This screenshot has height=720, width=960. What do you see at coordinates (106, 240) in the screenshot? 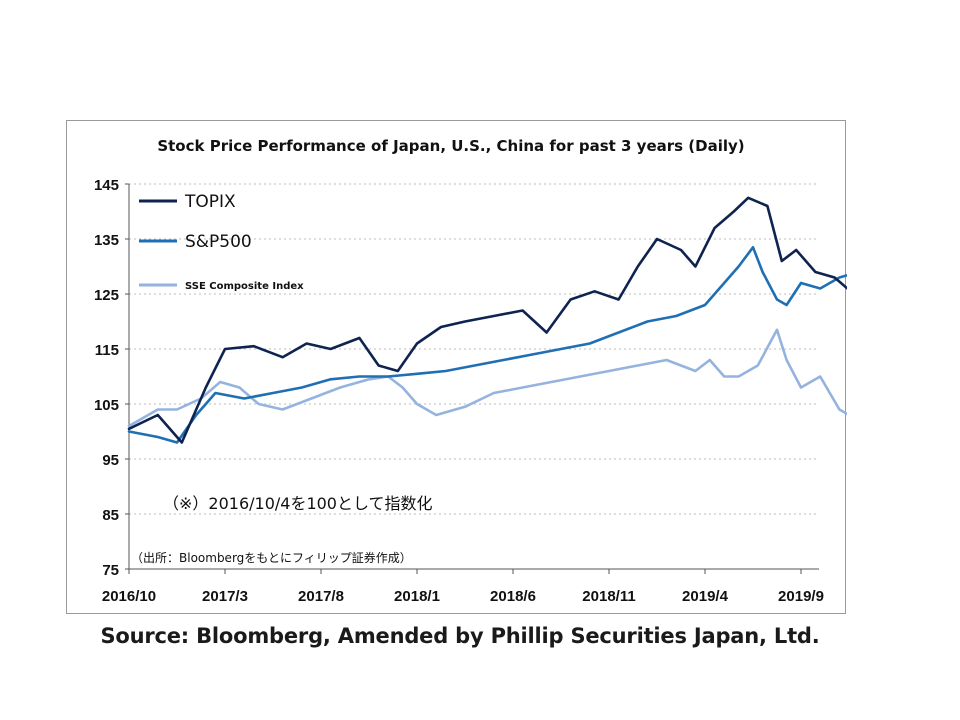
I see `y-tick-label: 135` at bounding box center [106, 240].